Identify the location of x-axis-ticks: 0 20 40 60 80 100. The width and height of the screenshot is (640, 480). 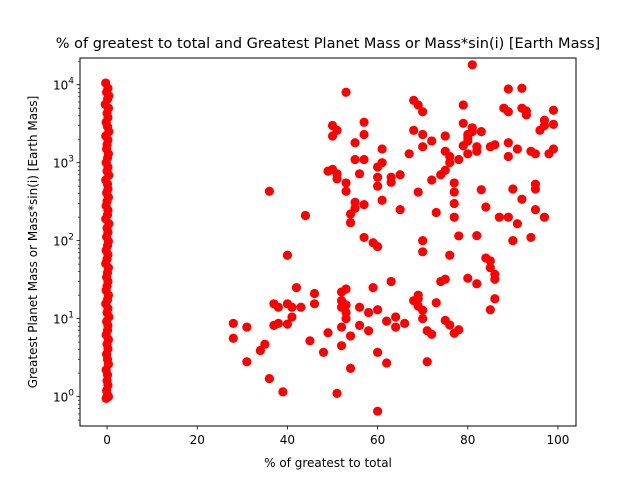
(336, 436).